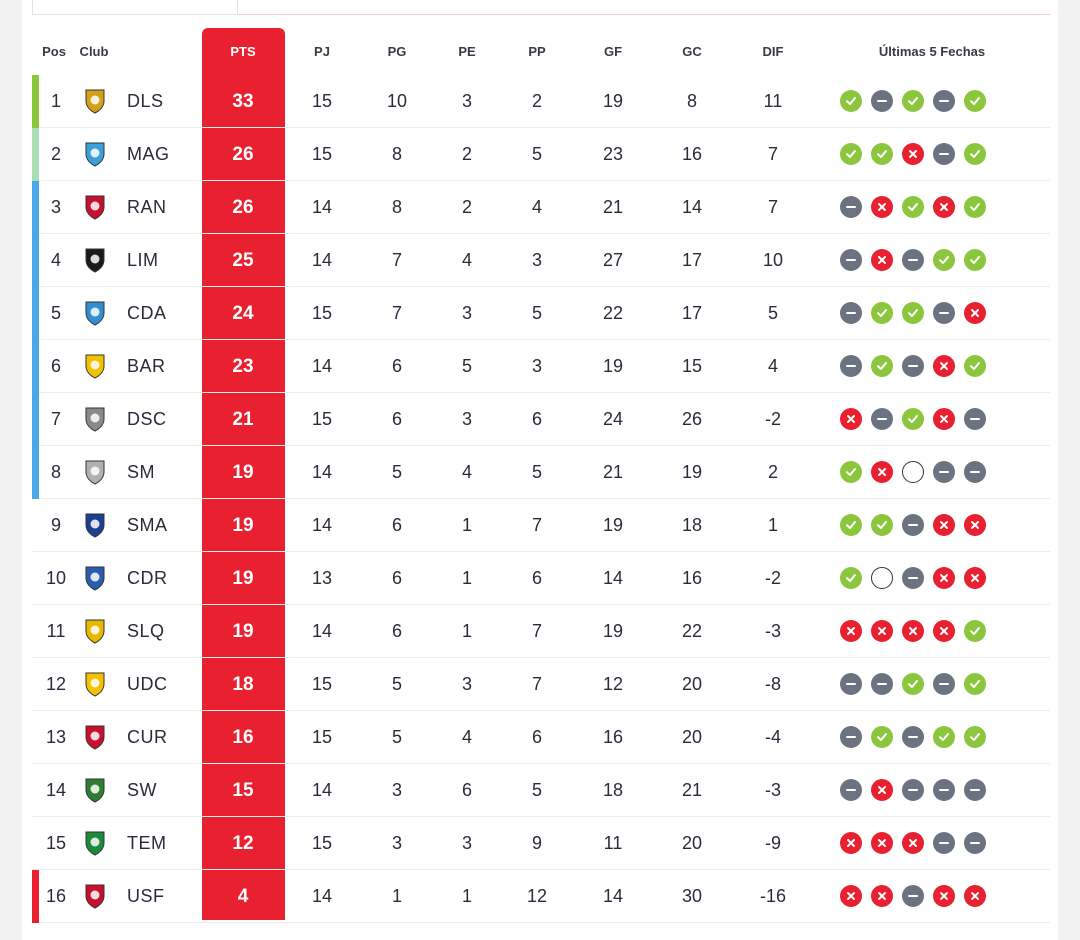  What do you see at coordinates (541, 737) in the screenshot?
I see `table-row: 13 CUR 16 15 5 4 6 16 20 -4` at bounding box center [541, 737].